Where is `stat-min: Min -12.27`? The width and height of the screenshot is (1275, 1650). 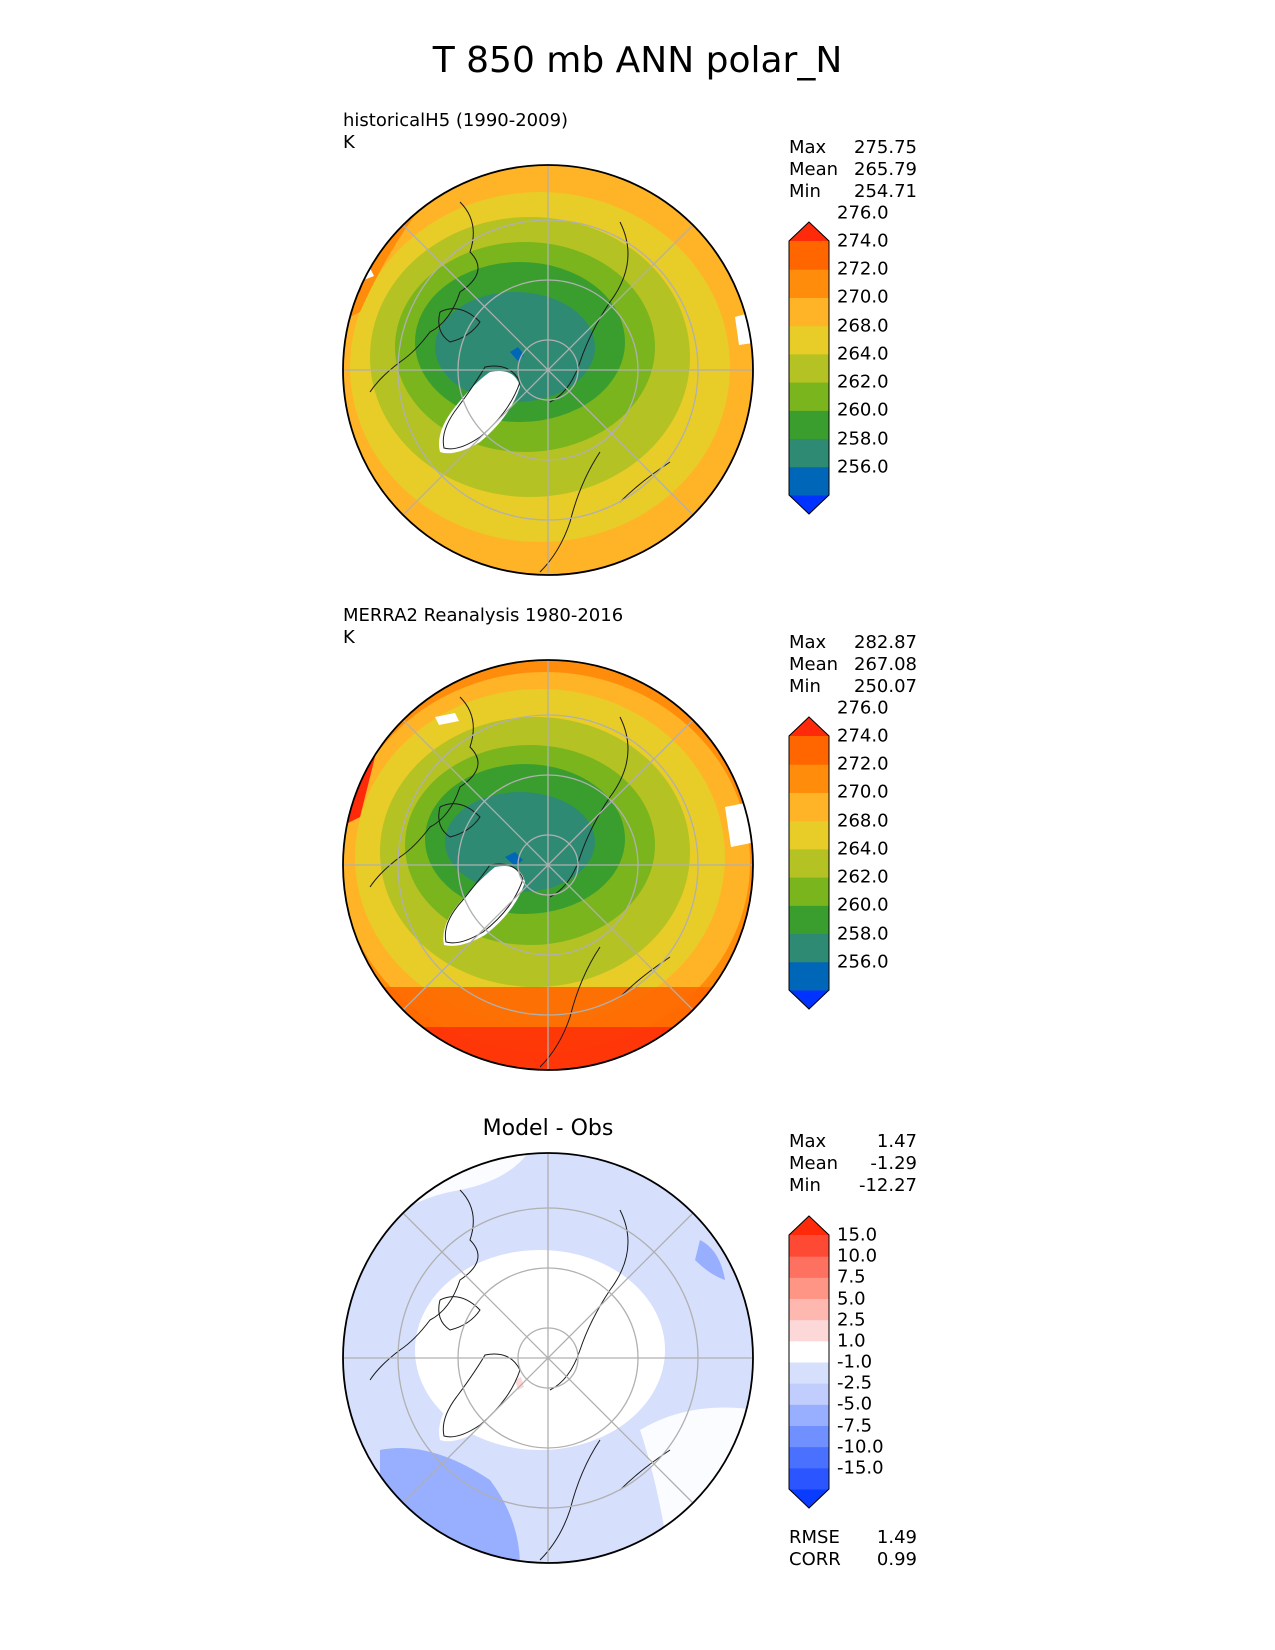
stat-min: Min -12.27 is located at coordinates (853, 1185).